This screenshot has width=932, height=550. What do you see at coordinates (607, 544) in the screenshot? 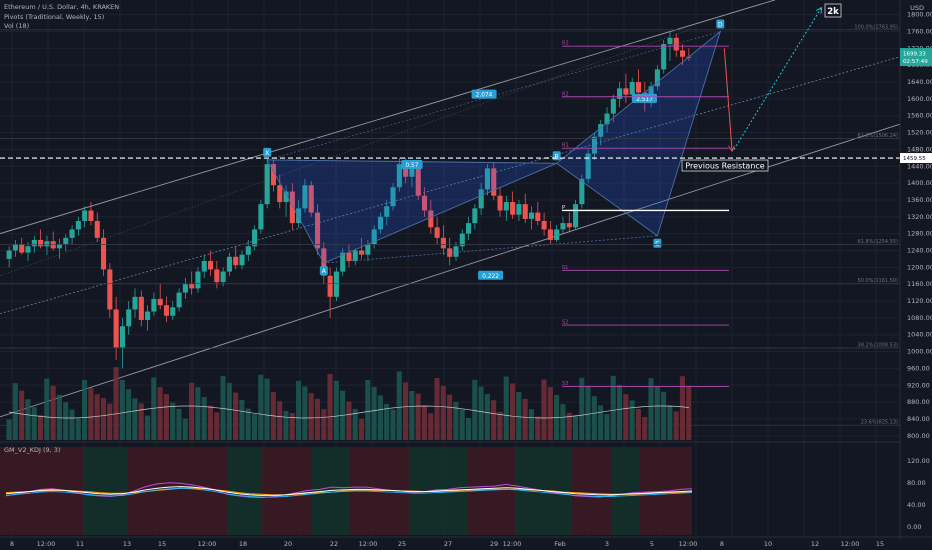
I see `time-tick-label: 3` at bounding box center [607, 544].